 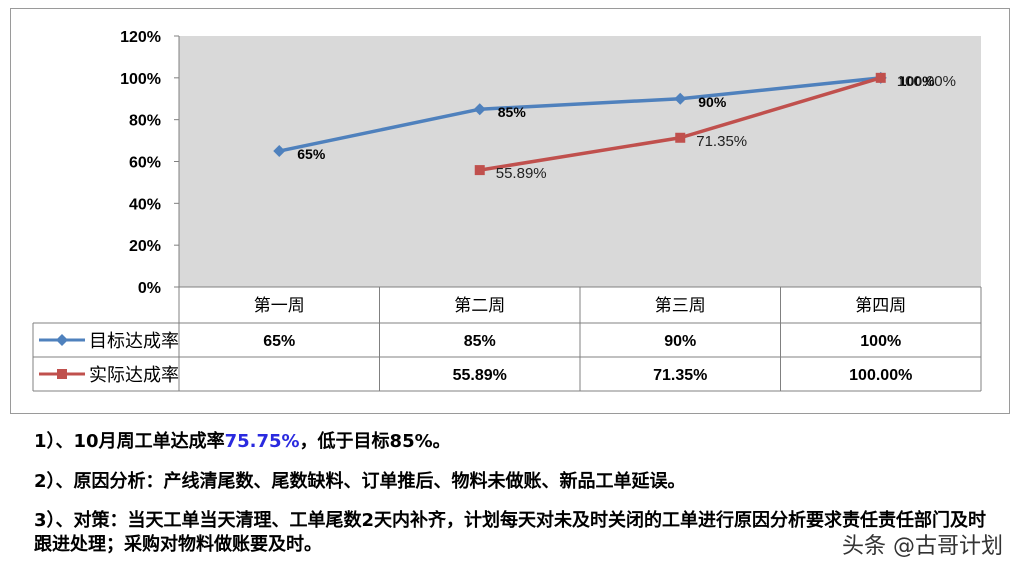 What do you see at coordinates (375, 441) in the screenshot?
I see `note1-suffix: ，低于目标85%。` at bounding box center [375, 441].